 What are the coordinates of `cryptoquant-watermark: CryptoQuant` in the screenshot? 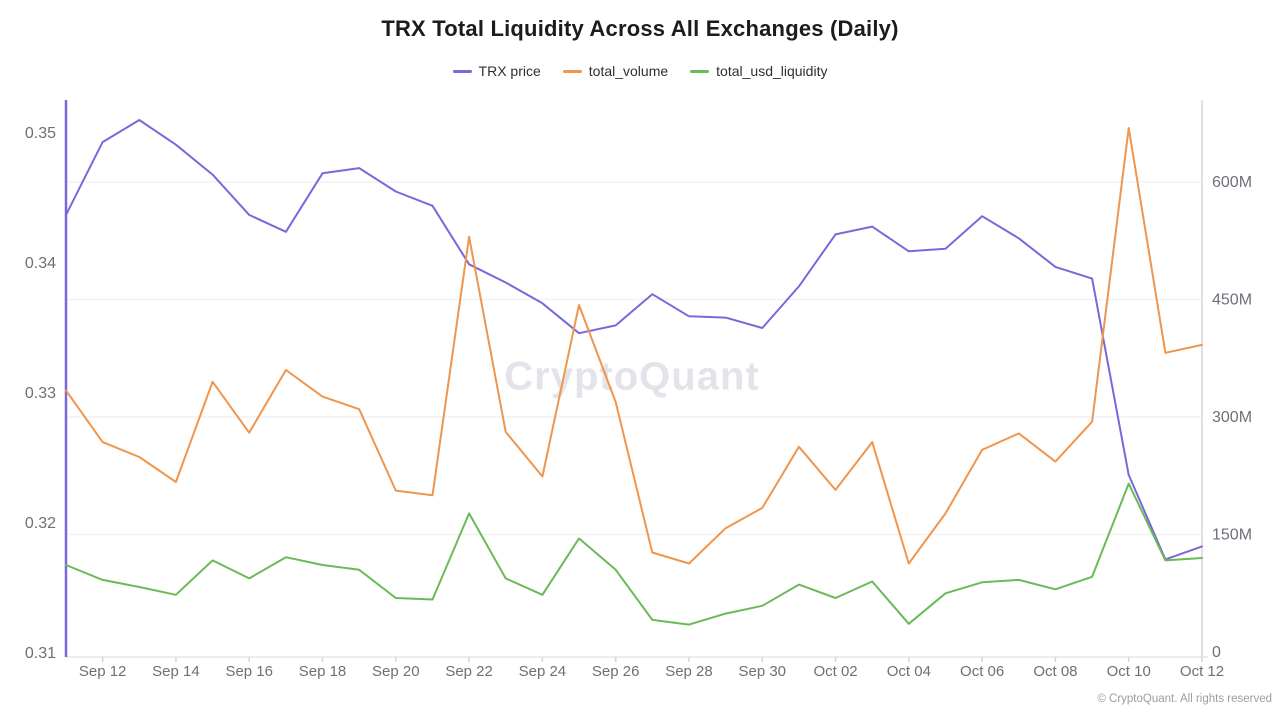 It's located at (631, 377).